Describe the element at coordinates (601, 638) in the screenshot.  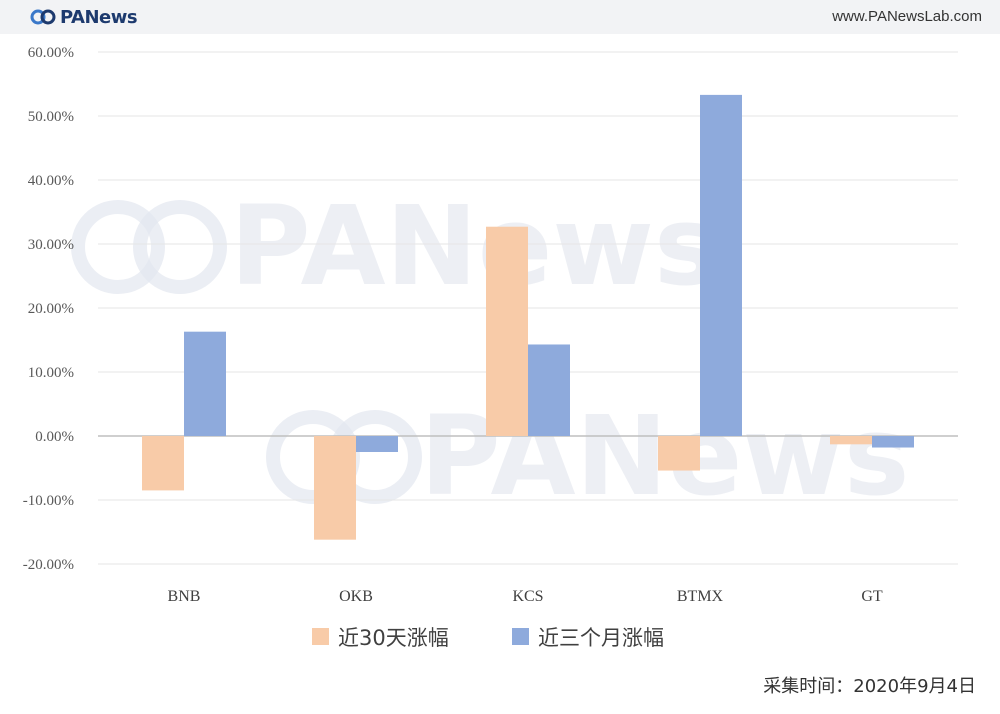
I see `legend-label-series-2: 近三个月涨幅` at that location.